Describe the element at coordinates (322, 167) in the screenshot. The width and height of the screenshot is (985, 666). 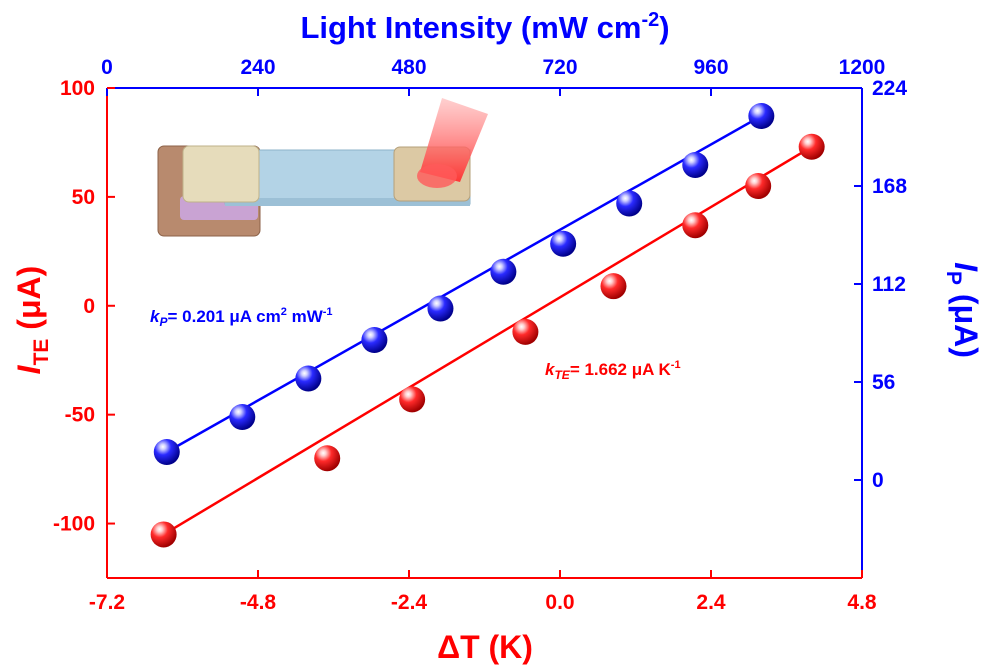
I see `device-illustration` at that location.